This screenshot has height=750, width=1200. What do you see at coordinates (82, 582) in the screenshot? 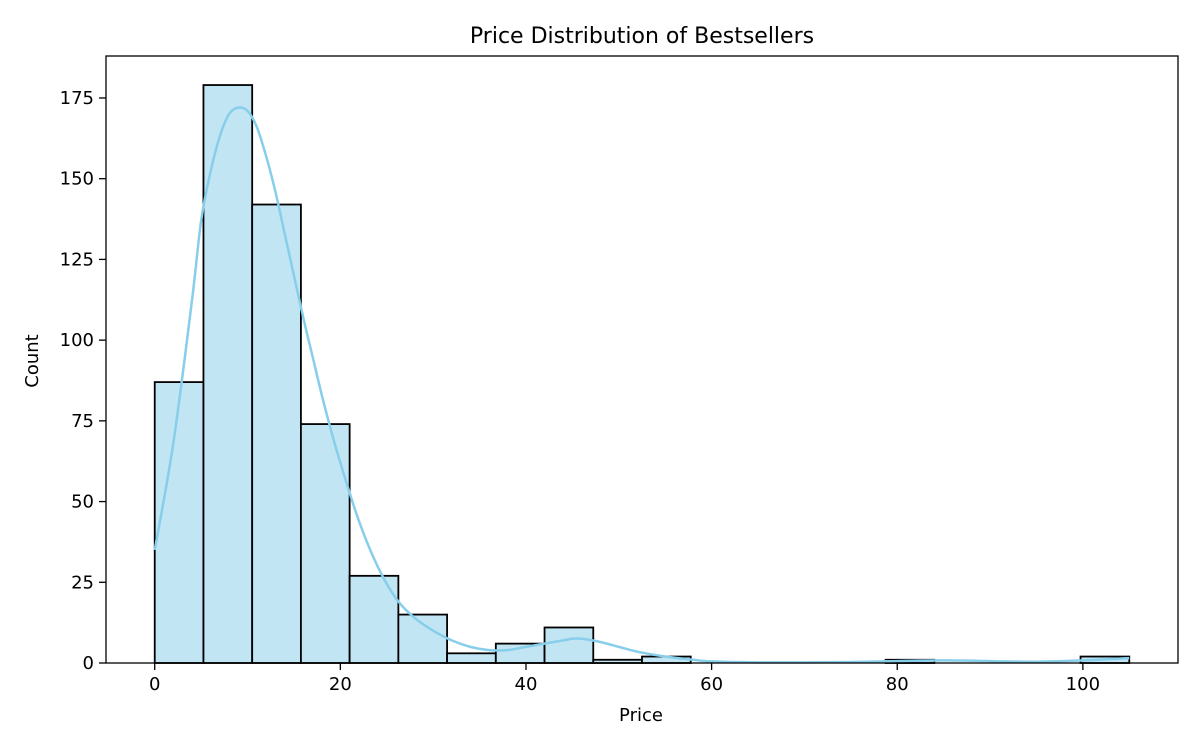
I see `y-tick-label: 25` at bounding box center [82, 582].